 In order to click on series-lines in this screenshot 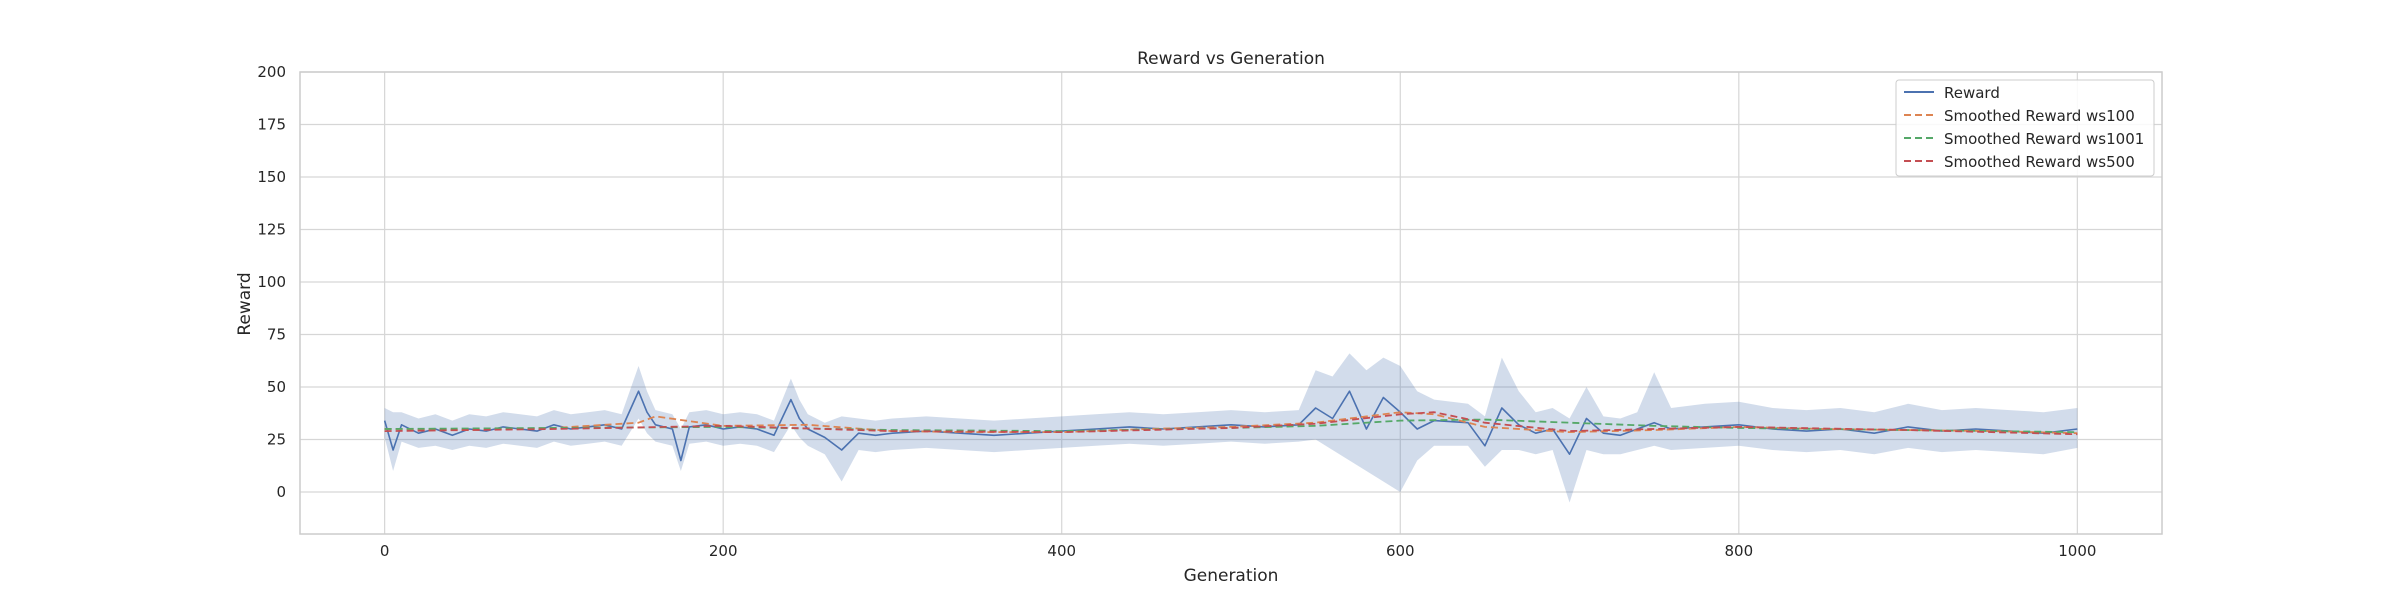, I will do `click(1230, 426)`.